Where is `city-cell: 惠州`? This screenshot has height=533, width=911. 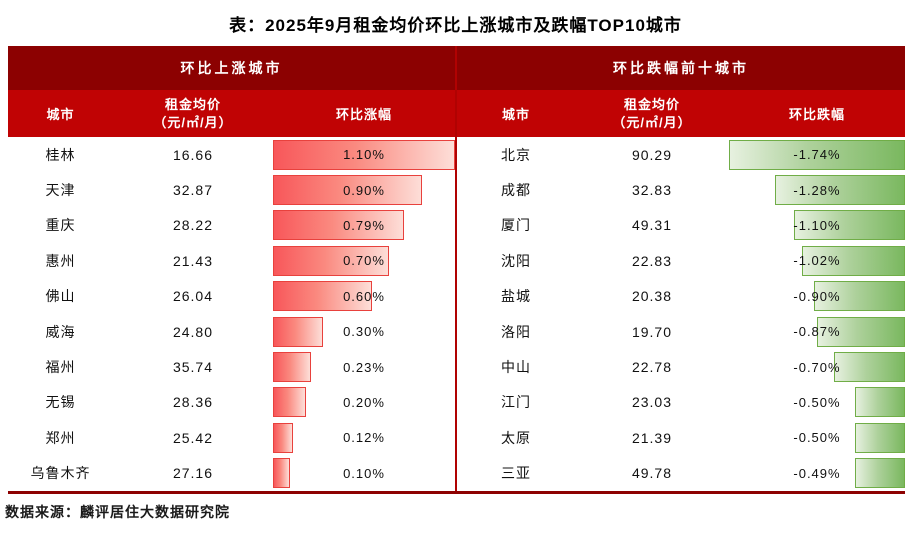
city-cell: 惠州 is located at coordinates (60, 260).